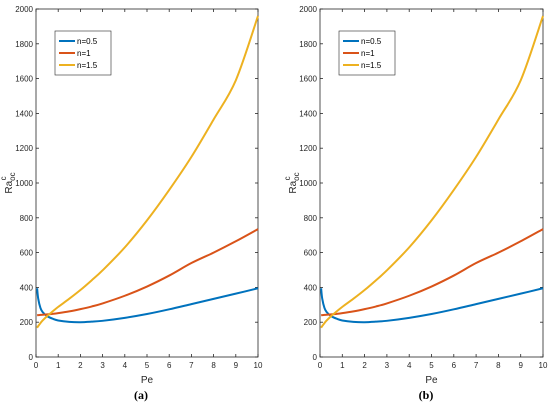 The width and height of the screenshot is (550, 408). I want to click on panel-caption: (a), so click(141, 395).